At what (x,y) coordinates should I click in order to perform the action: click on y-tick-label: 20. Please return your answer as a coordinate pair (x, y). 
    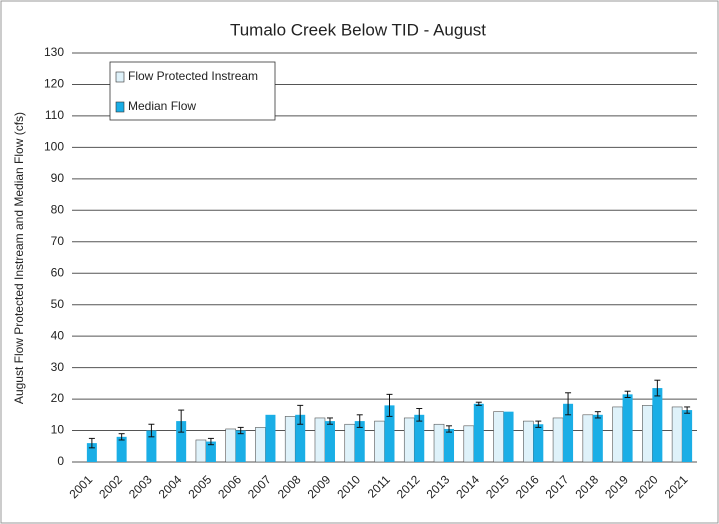
    Looking at the image, I should click on (58, 398).